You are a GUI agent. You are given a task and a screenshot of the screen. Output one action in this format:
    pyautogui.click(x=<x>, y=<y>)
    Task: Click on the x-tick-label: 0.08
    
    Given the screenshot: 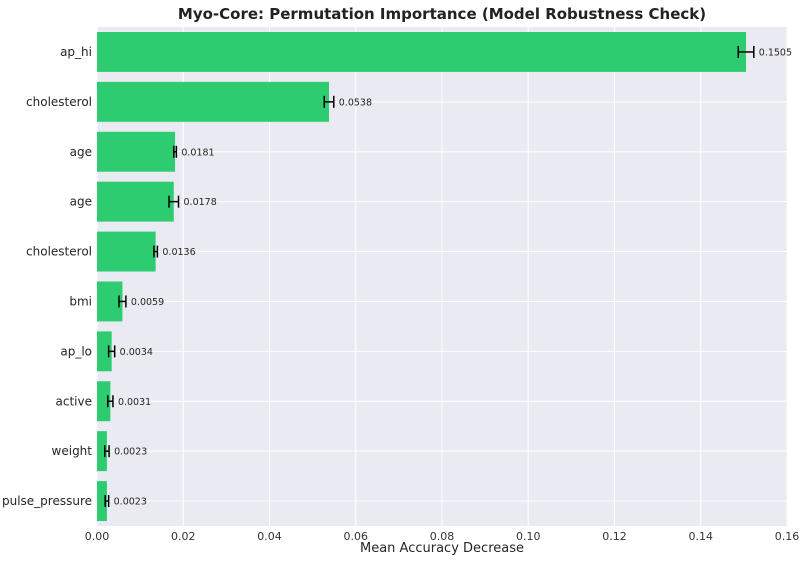 What is the action you would take?
    pyautogui.click(x=442, y=536)
    